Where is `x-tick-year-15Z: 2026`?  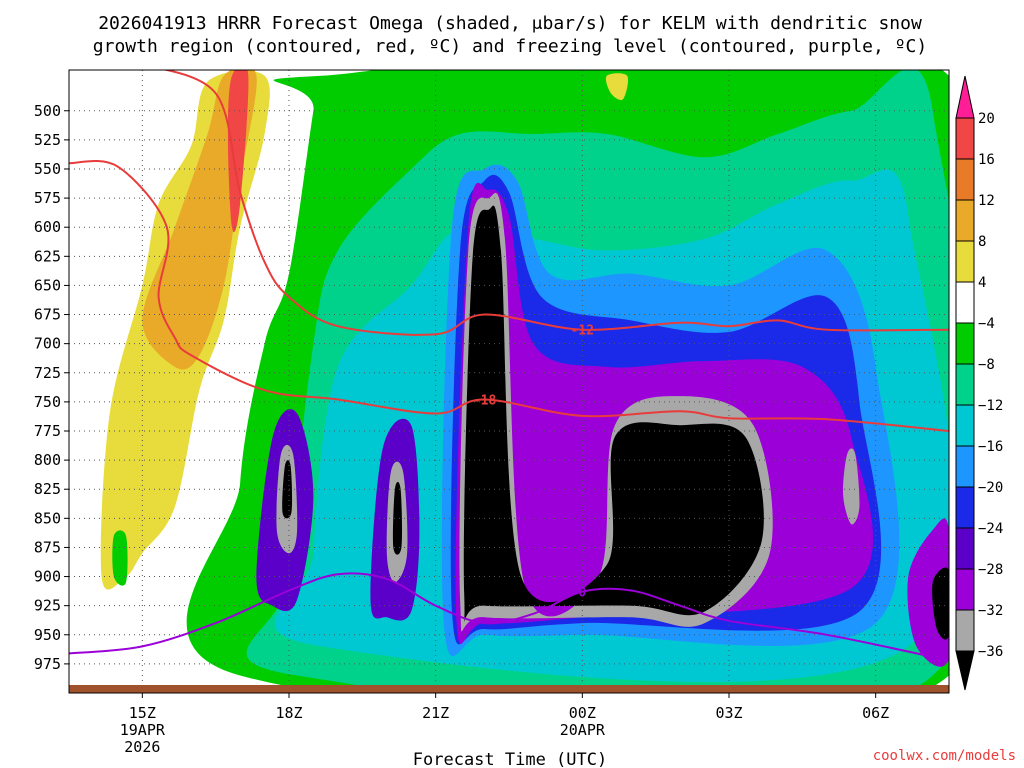 x-tick-year-15Z: 2026 is located at coordinates (142, 747).